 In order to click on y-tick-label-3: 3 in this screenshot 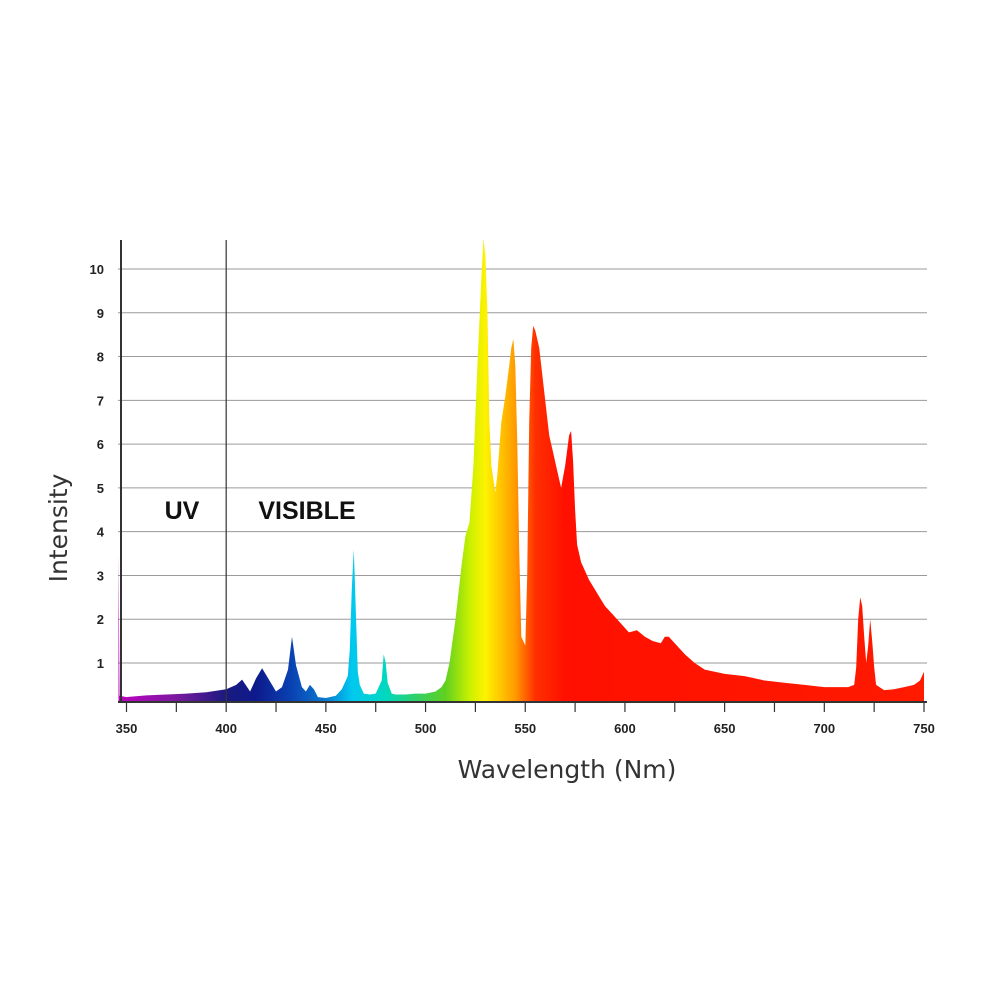, I will do `click(100, 575)`.